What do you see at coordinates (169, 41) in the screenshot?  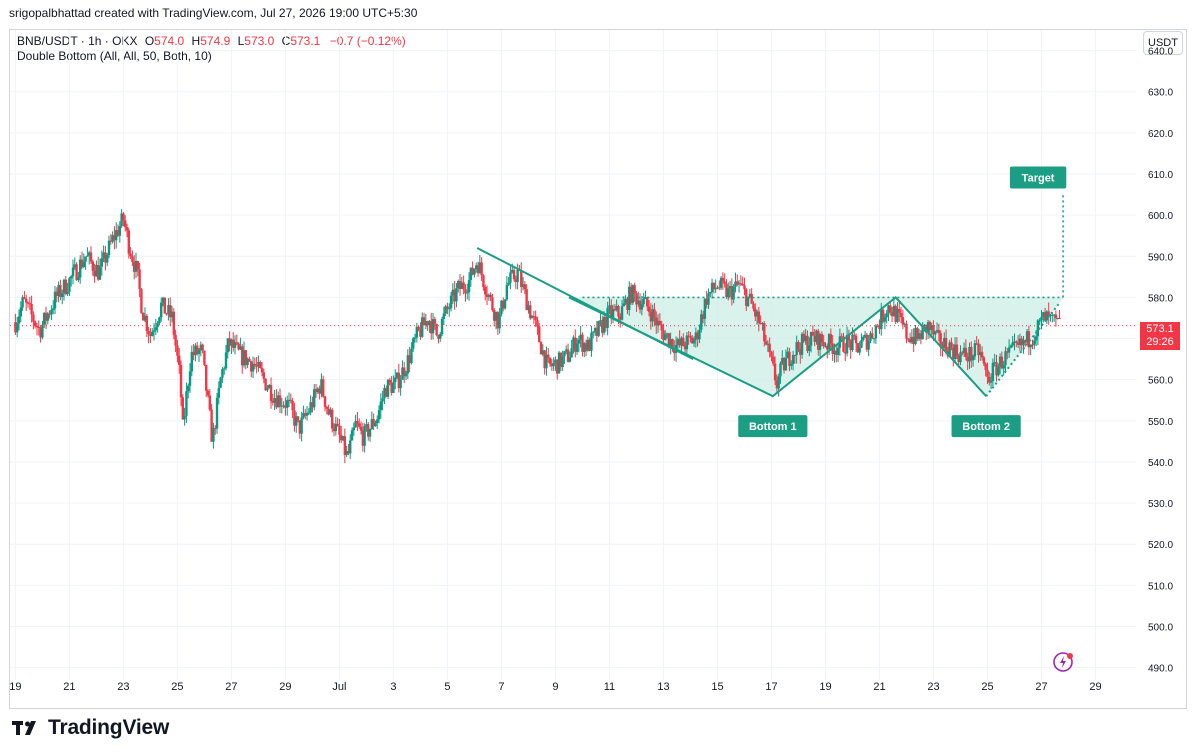 I see `open-value: 574.0` at bounding box center [169, 41].